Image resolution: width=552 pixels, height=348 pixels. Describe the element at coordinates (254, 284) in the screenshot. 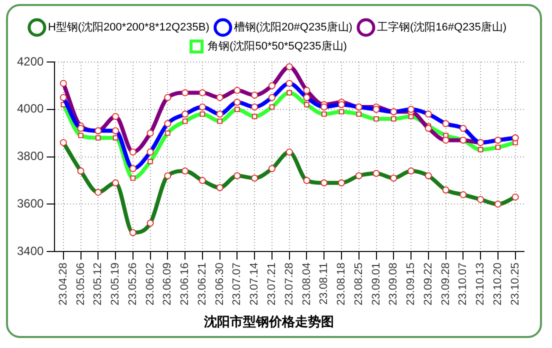

I see `x-tick-label: 23.07.14` at that location.